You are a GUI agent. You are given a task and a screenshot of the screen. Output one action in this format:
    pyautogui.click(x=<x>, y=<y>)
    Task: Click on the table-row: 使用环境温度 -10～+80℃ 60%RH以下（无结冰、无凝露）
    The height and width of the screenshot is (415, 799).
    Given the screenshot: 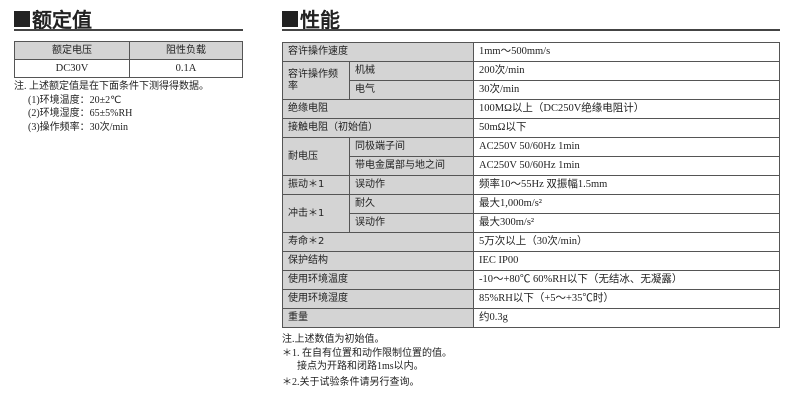 What is the action you would take?
    pyautogui.click(x=531, y=280)
    